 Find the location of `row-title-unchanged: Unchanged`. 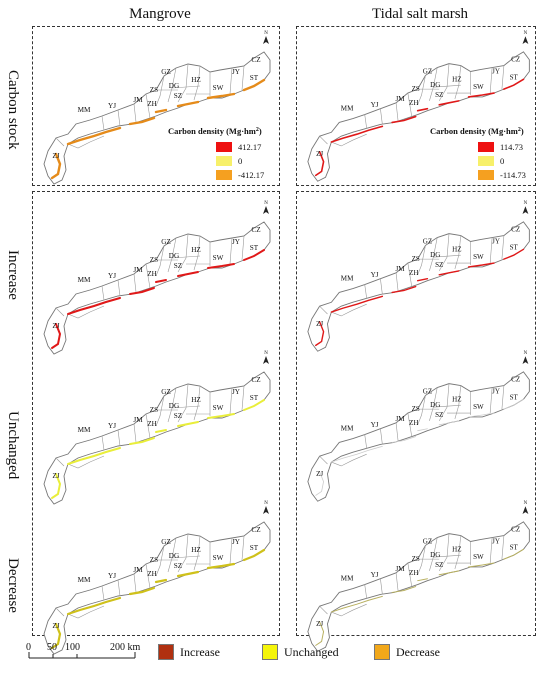

row-title-unchanged: Unchanged is located at coordinates (13, 445).